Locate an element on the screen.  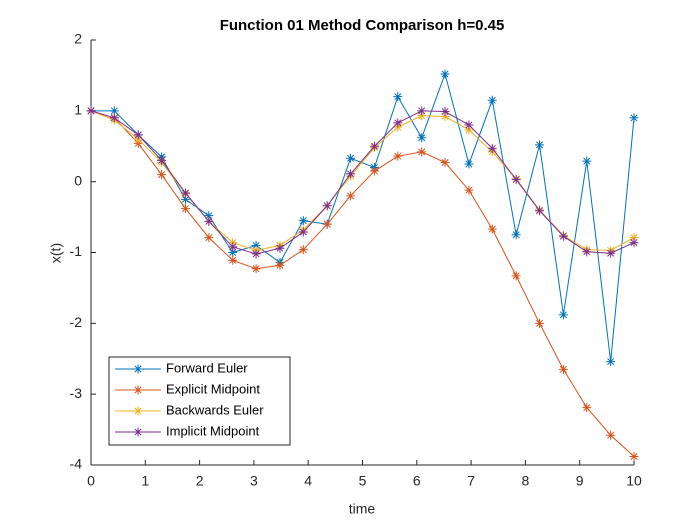
legend-label: Explicit Midpoint is located at coordinates (213, 388).